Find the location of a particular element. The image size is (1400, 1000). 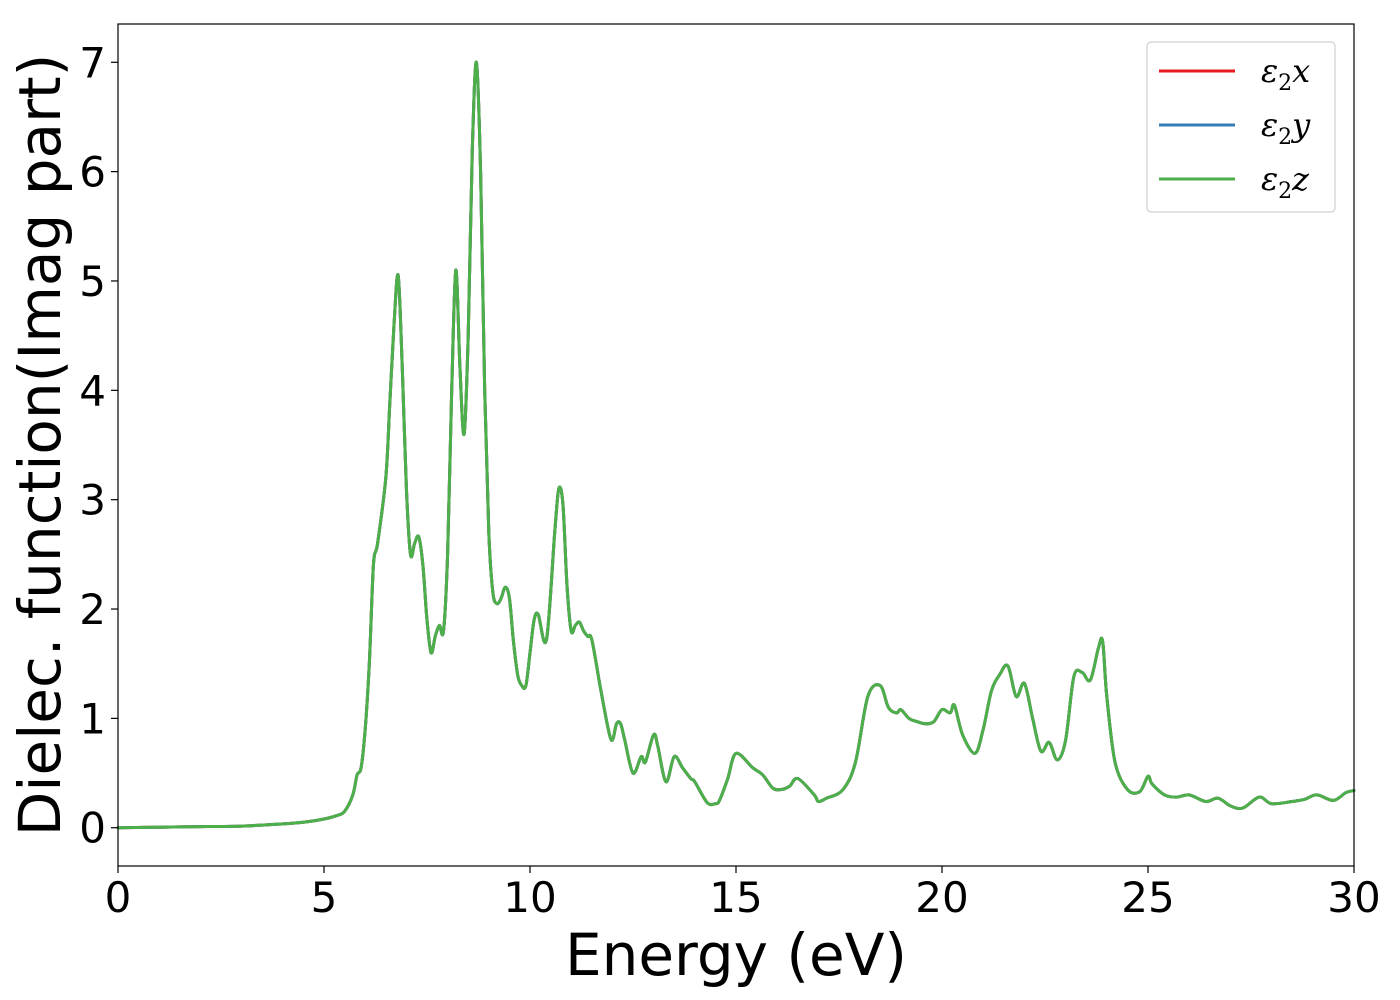

x-tick-label: 30 is located at coordinates (1353, 897).